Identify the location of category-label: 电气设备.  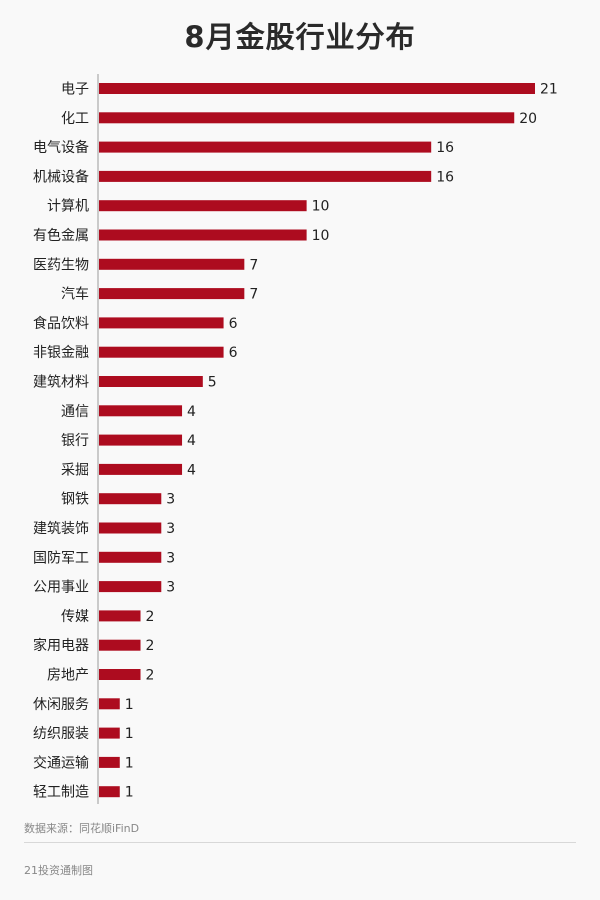
(61, 147).